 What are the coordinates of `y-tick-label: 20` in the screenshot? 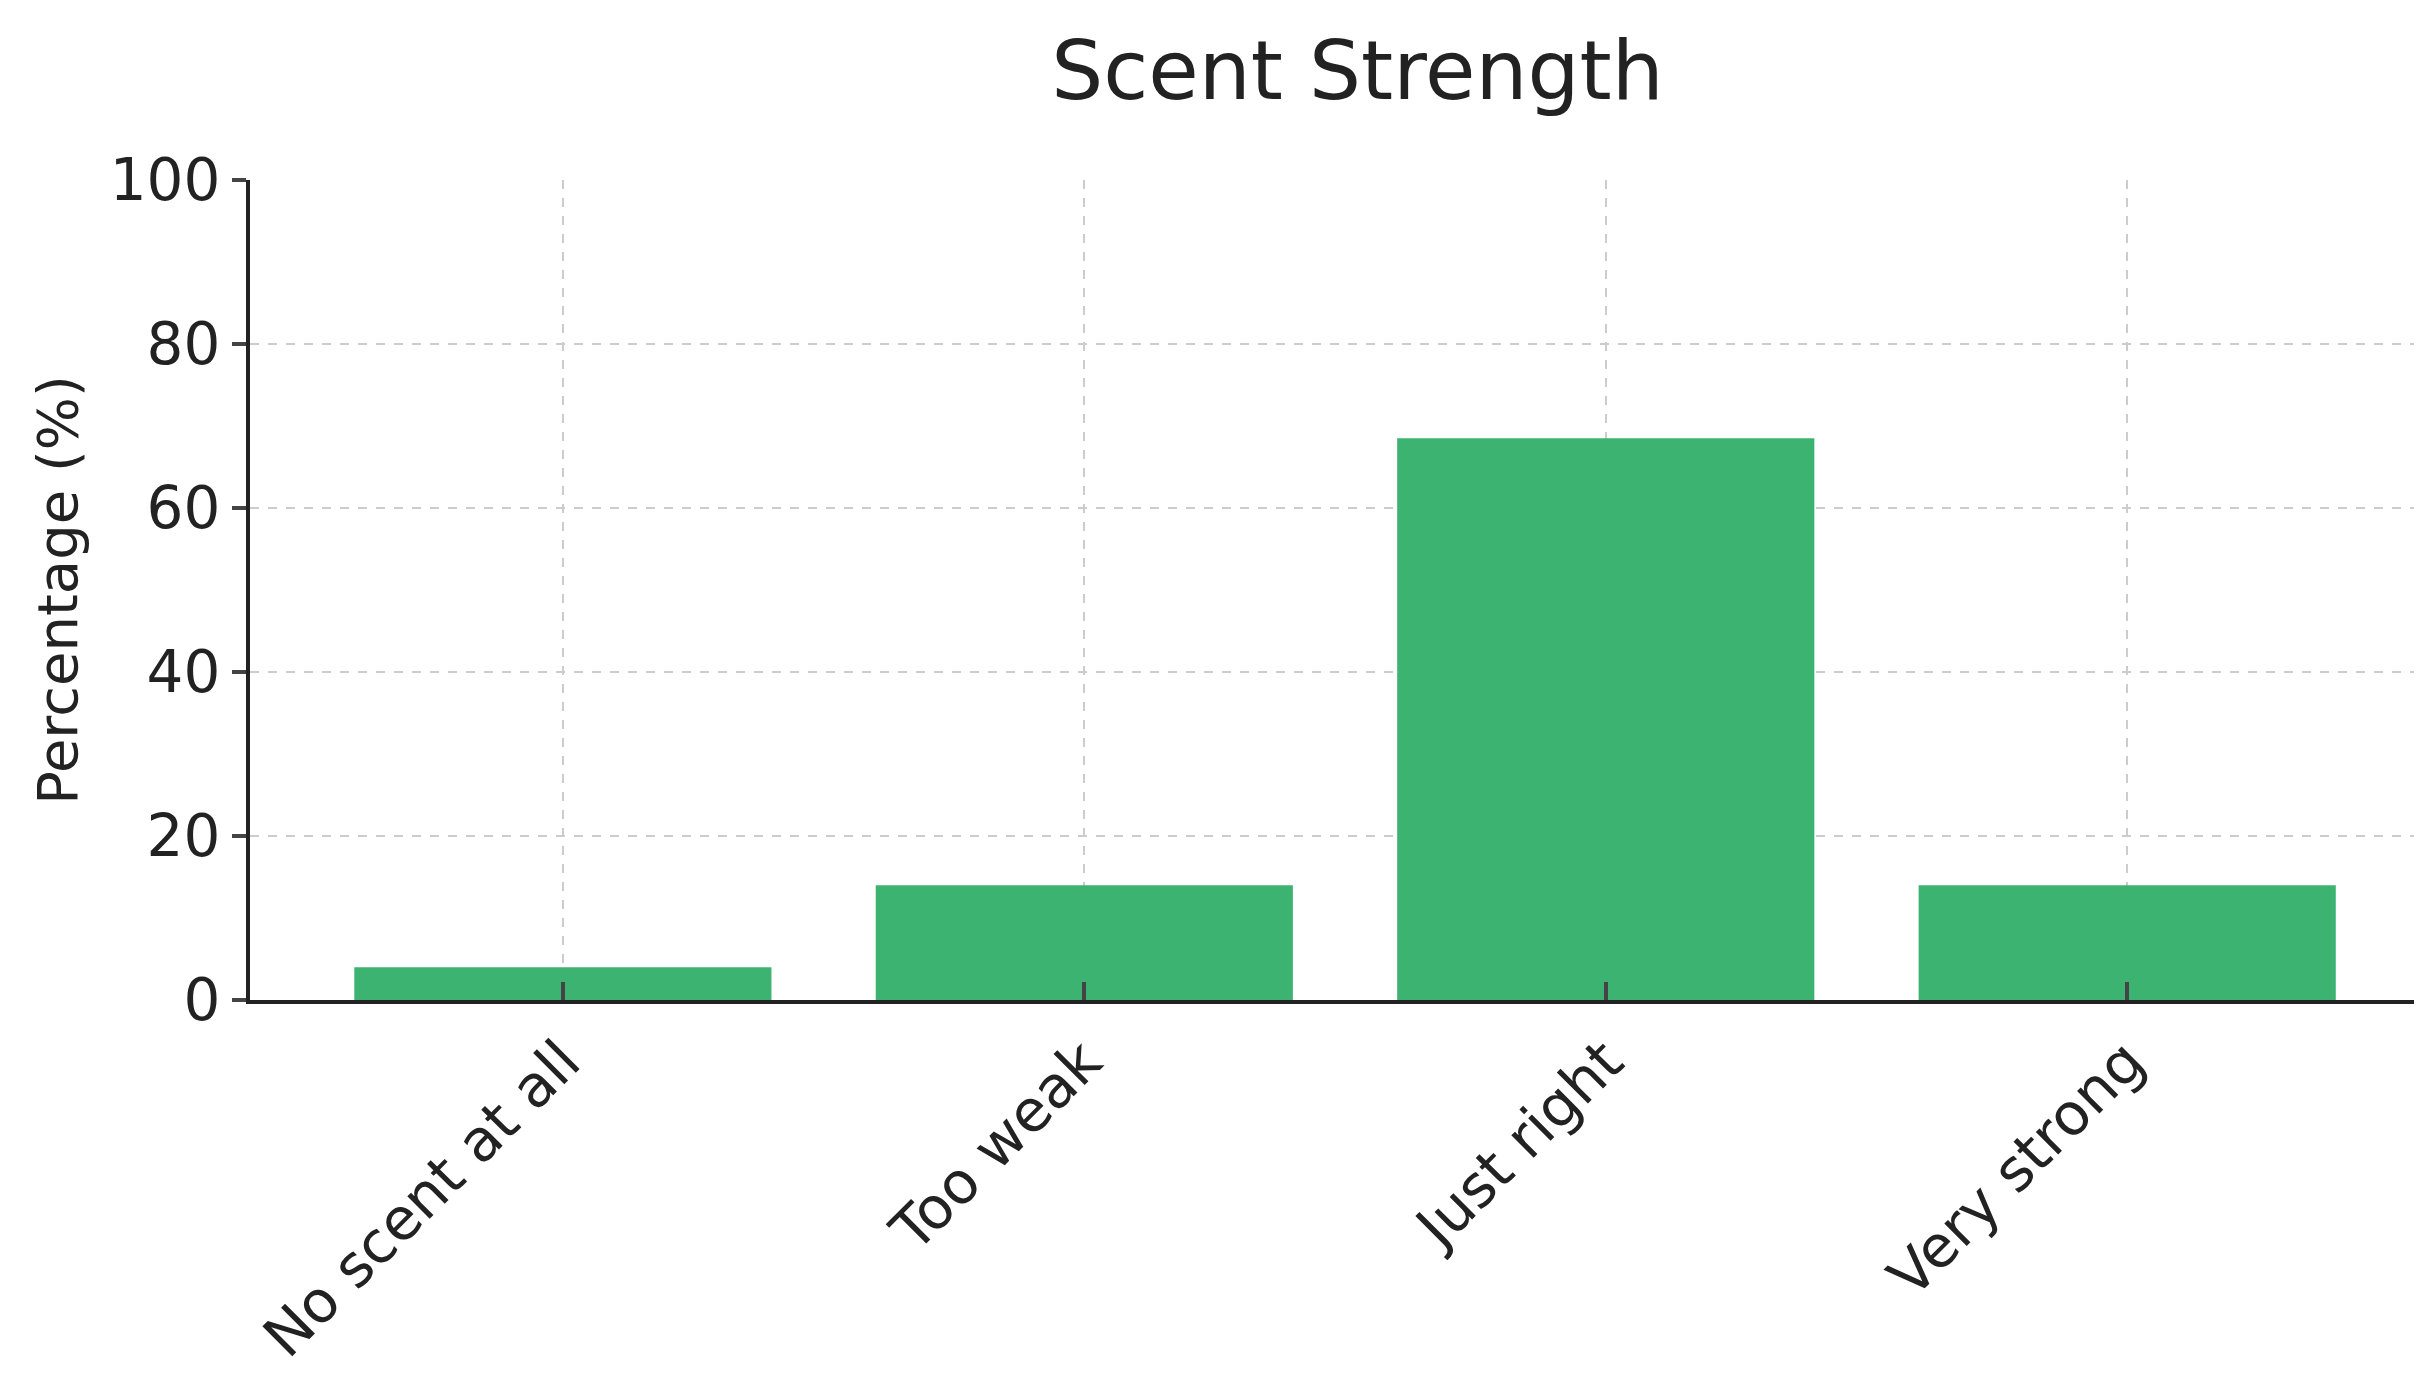 It's located at (183, 836).